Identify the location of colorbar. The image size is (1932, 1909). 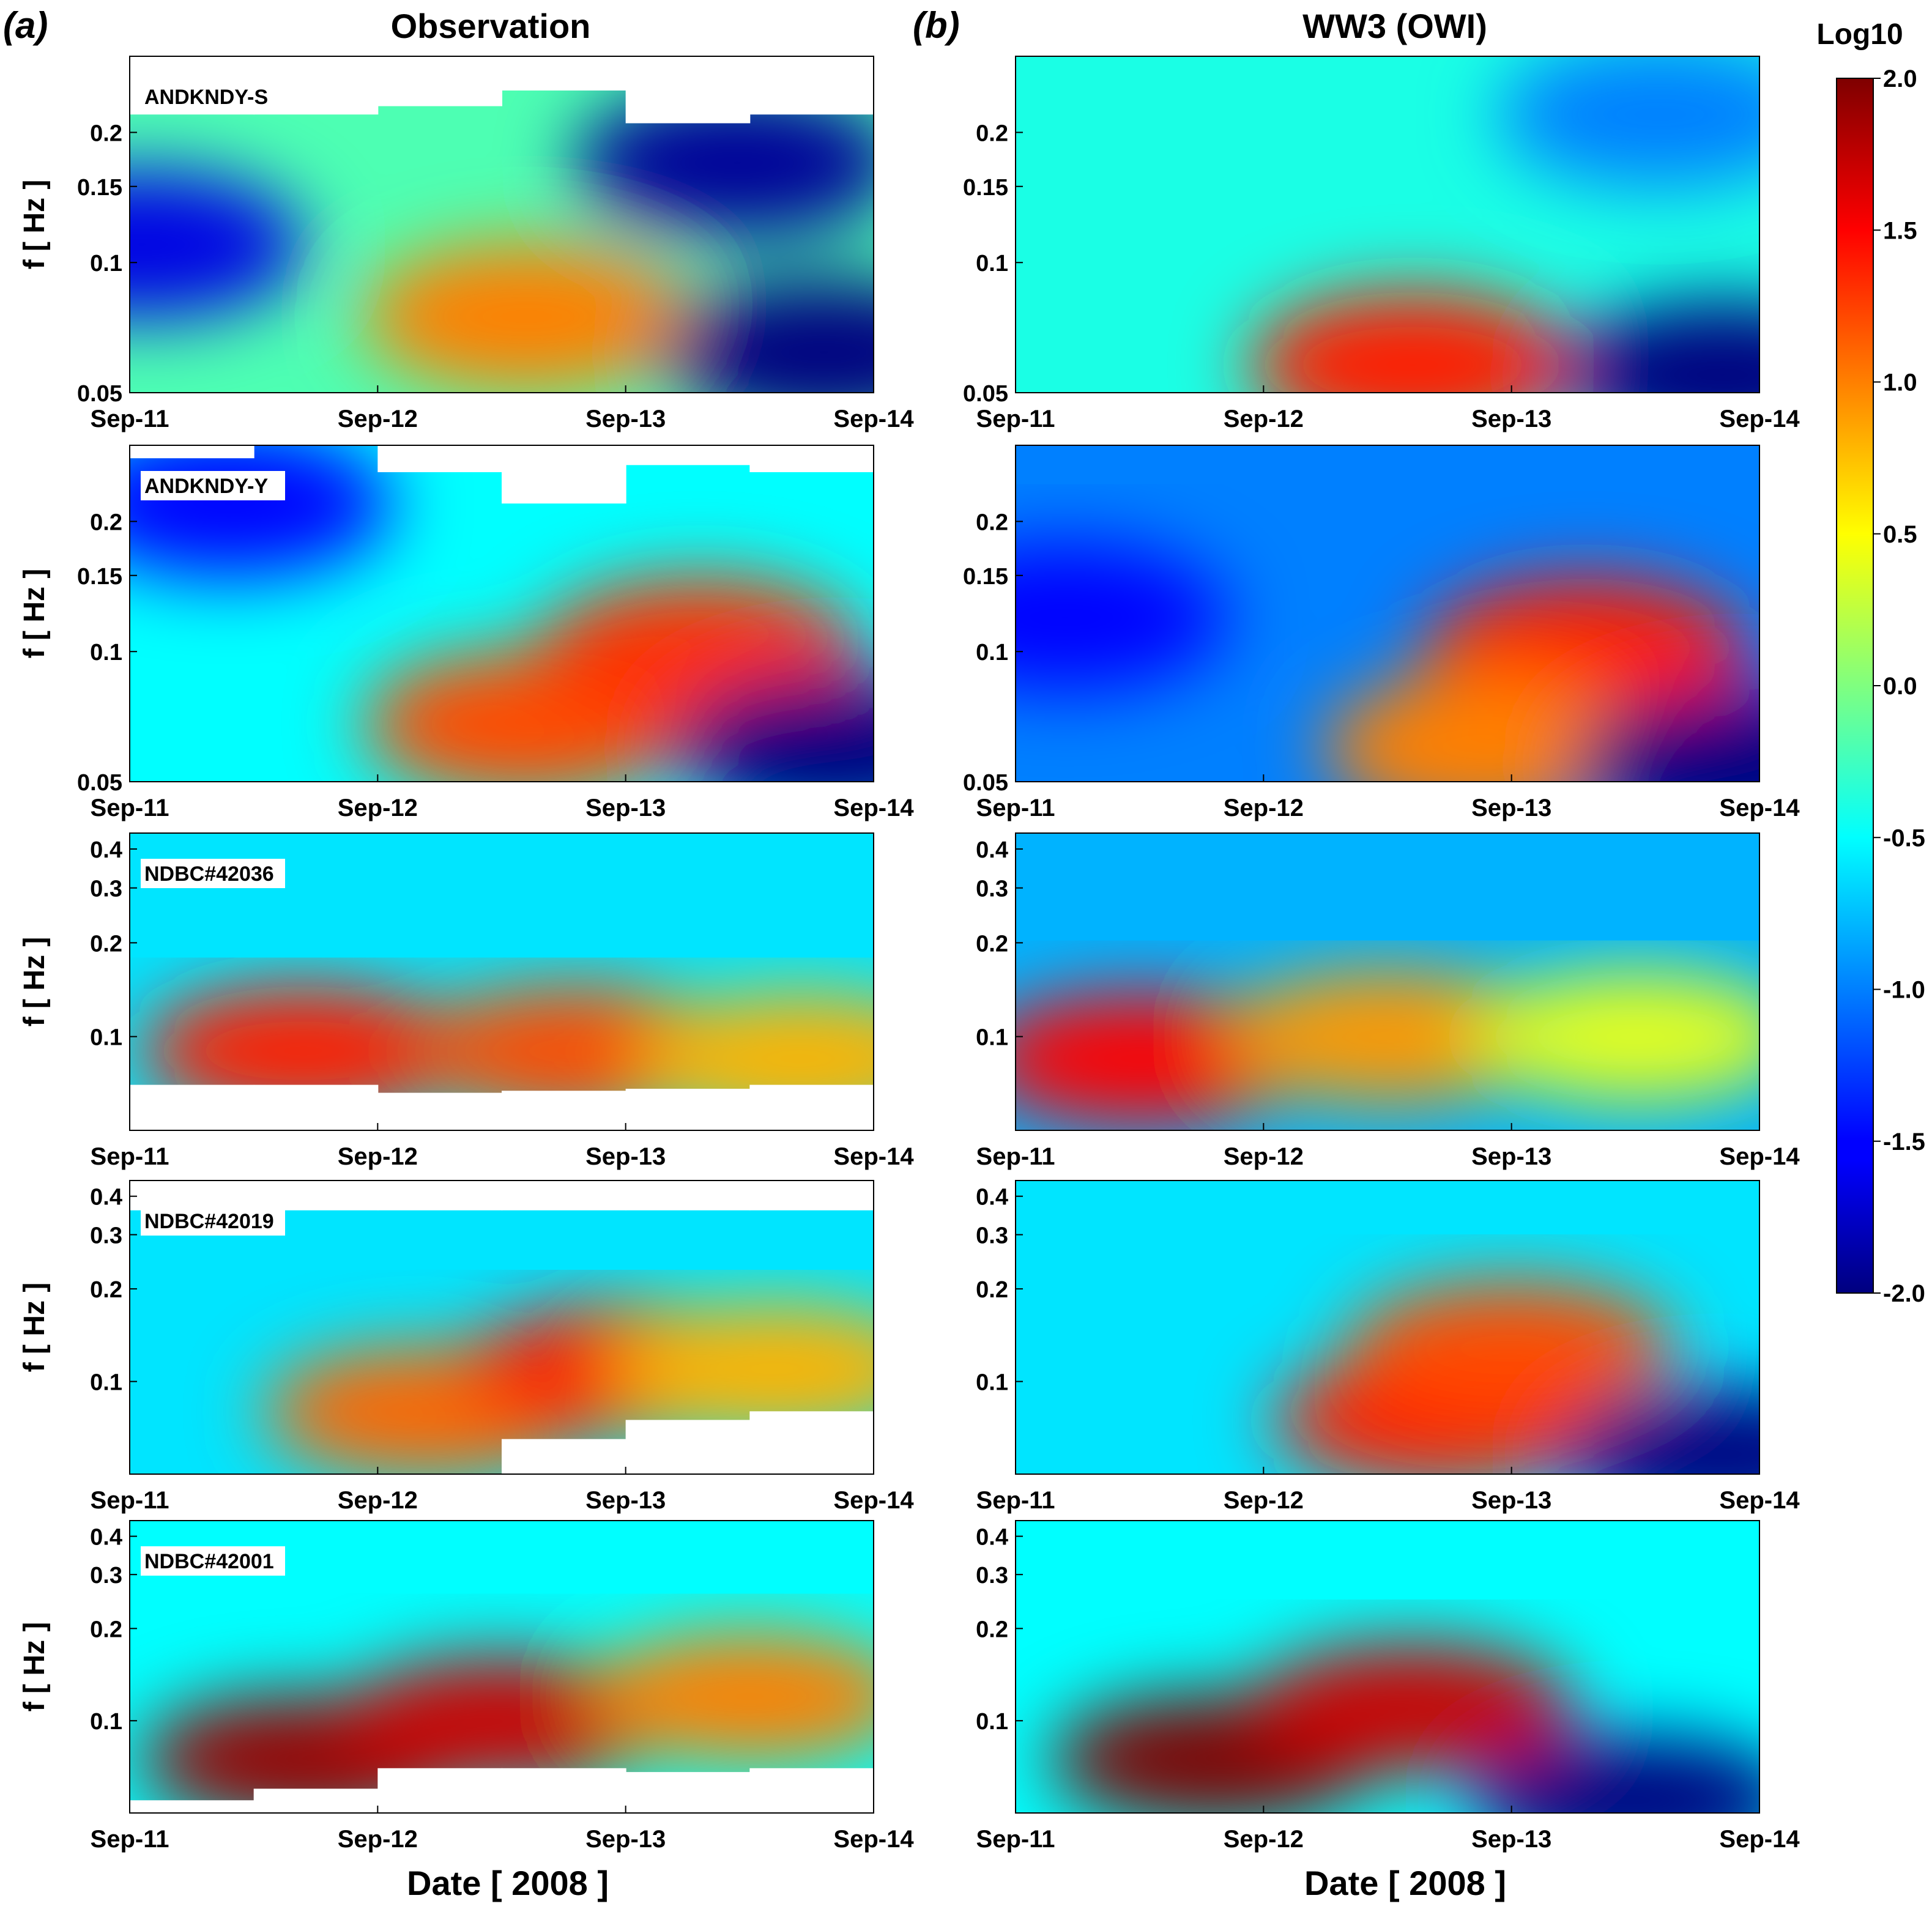
(1855, 686).